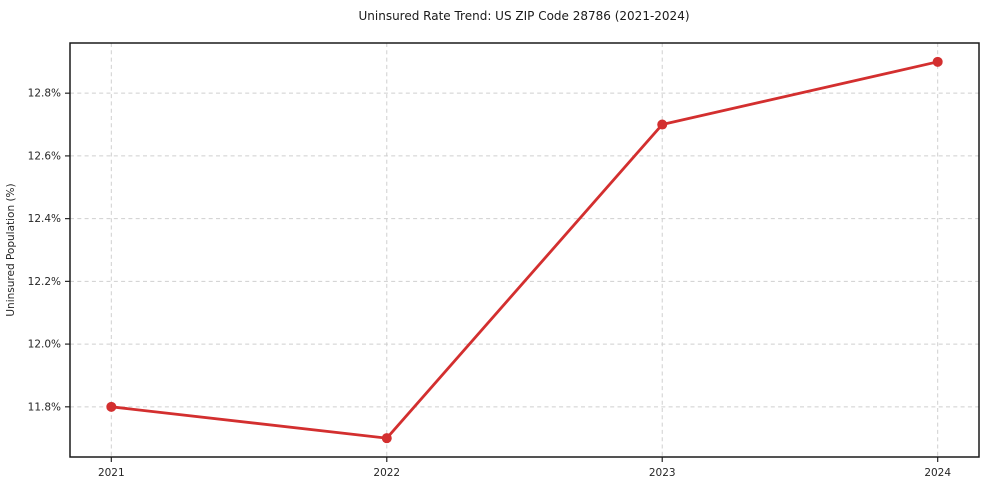 The width and height of the screenshot is (989, 490). I want to click on y-tick-label: 12.2%, so click(44, 282).